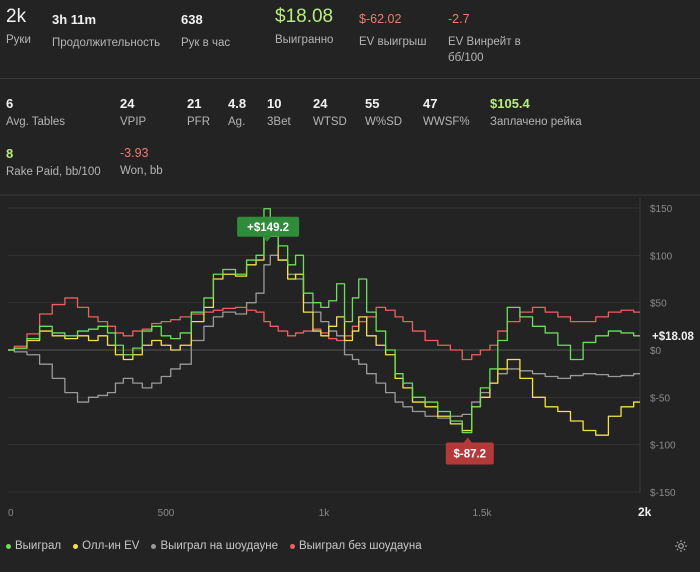 The width and height of the screenshot is (700, 572). What do you see at coordinates (372, 103) in the screenshot?
I see `stat-value: 55` at bounding box center [372, 103].